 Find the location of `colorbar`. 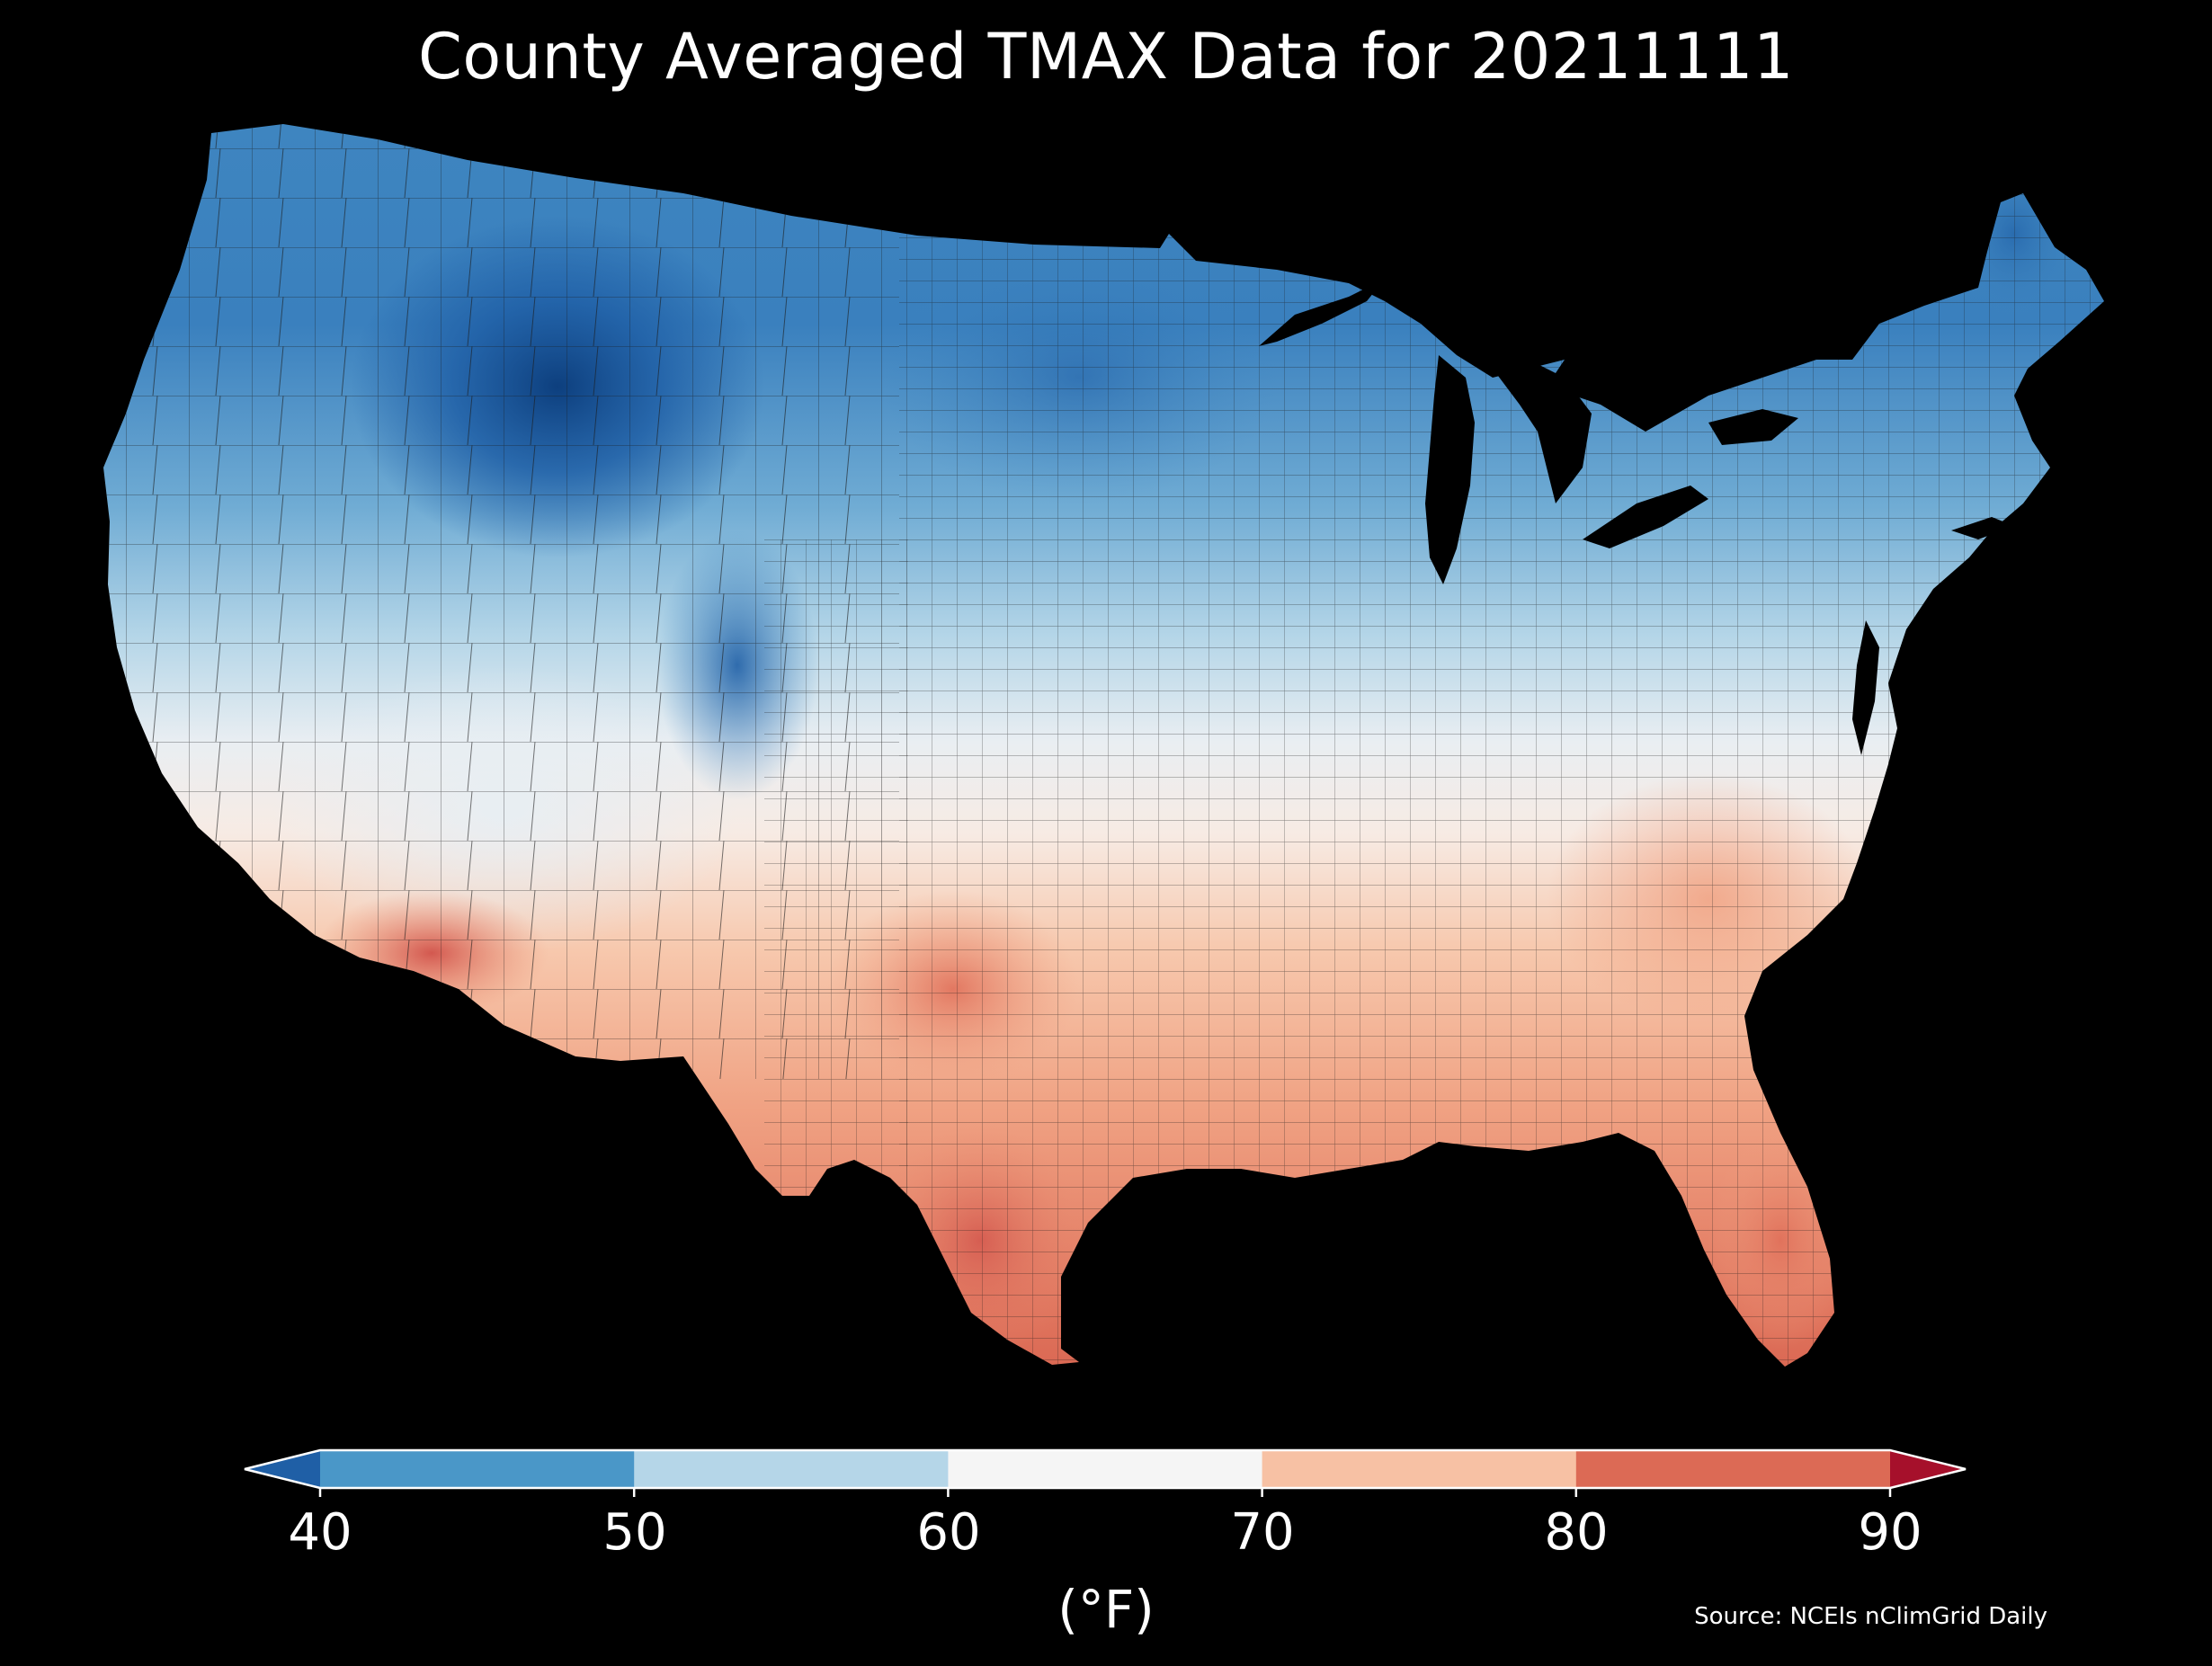

colorbar is located at coordinates (1106, 1553).